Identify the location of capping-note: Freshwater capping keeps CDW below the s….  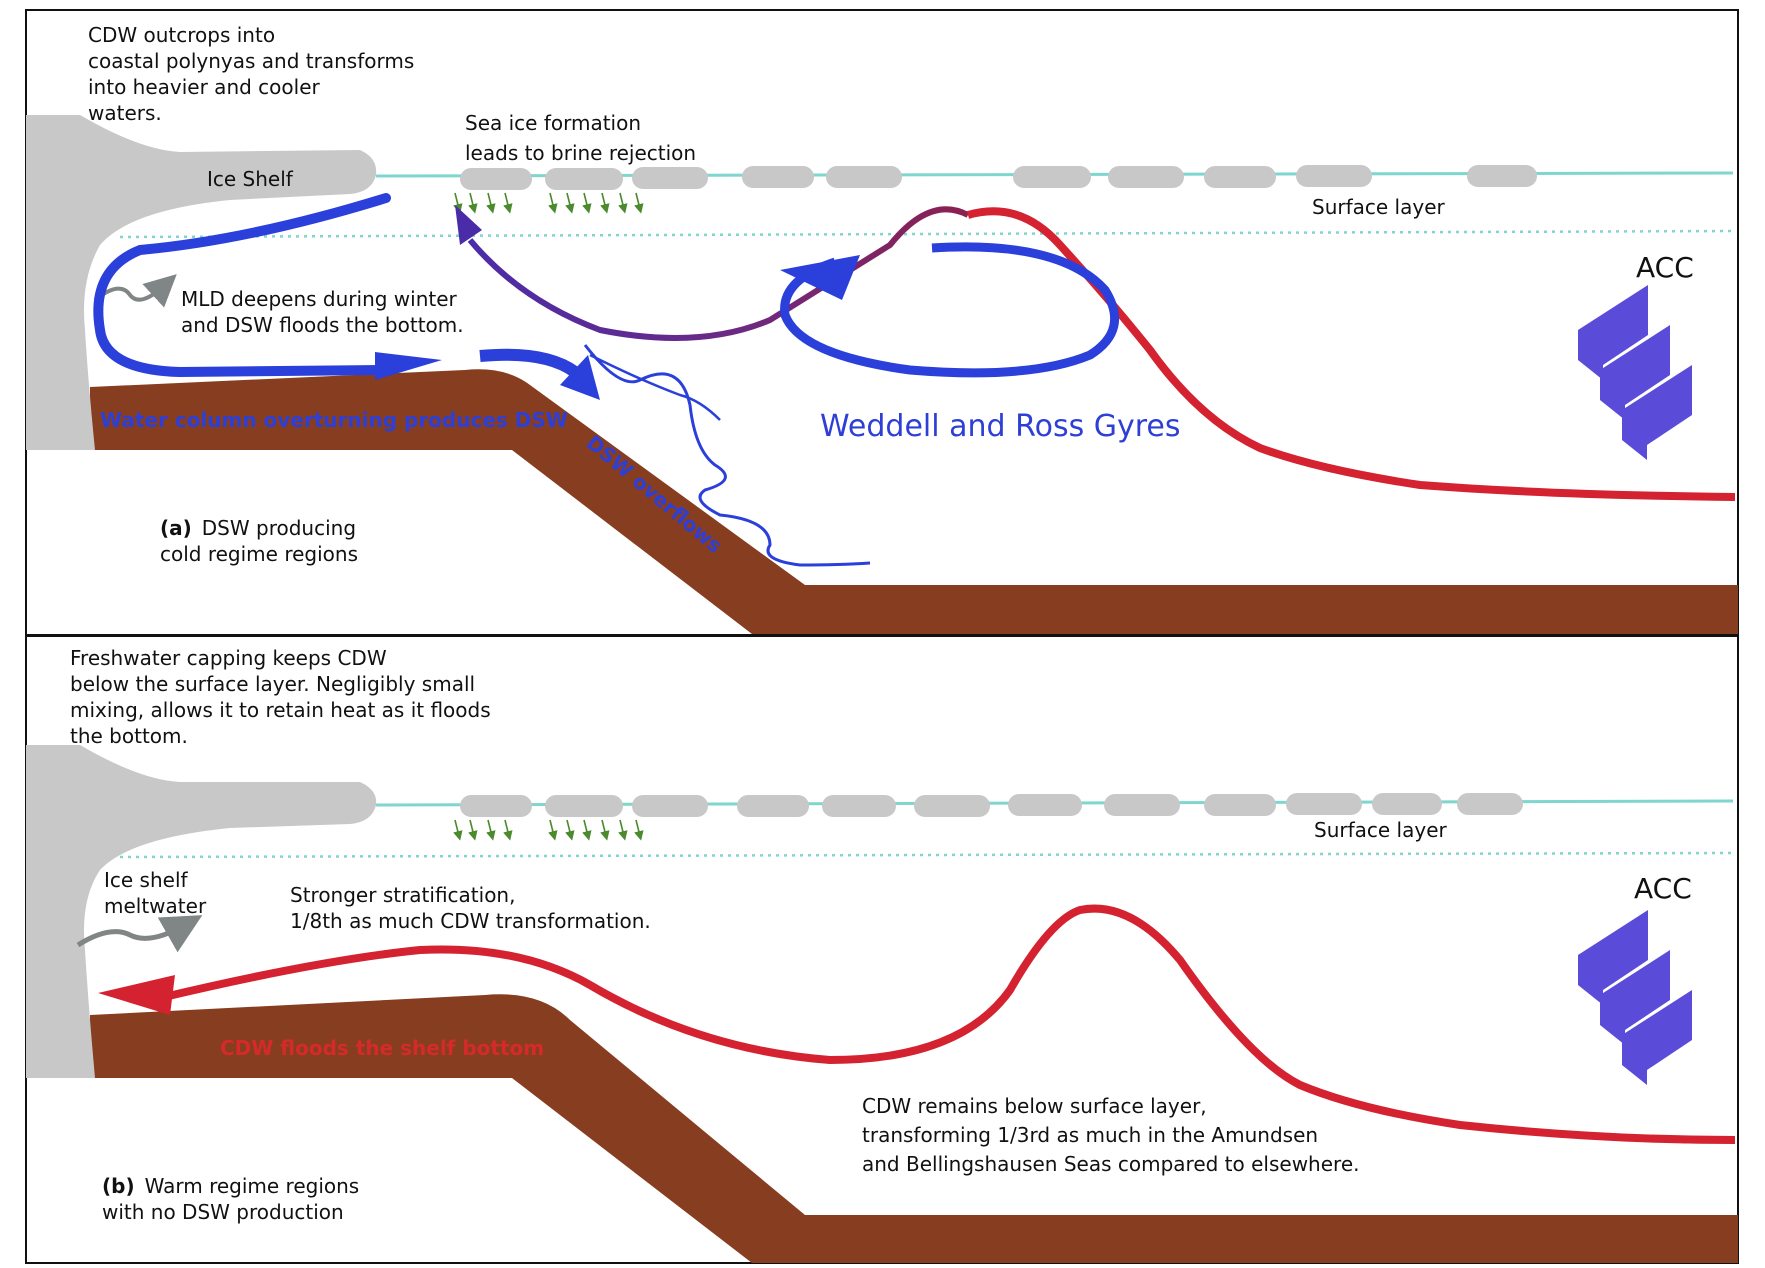
(283, 697).